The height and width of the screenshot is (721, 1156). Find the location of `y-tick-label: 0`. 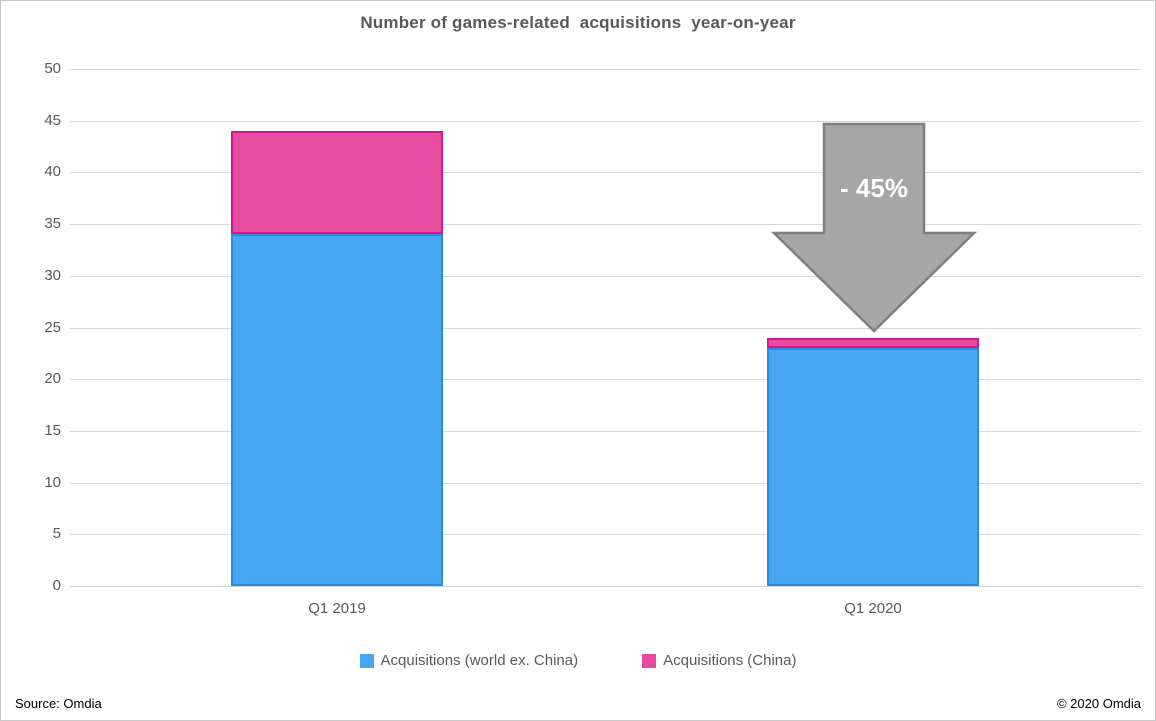

y-tick-label: 0 is located at coordinates (56, 585).